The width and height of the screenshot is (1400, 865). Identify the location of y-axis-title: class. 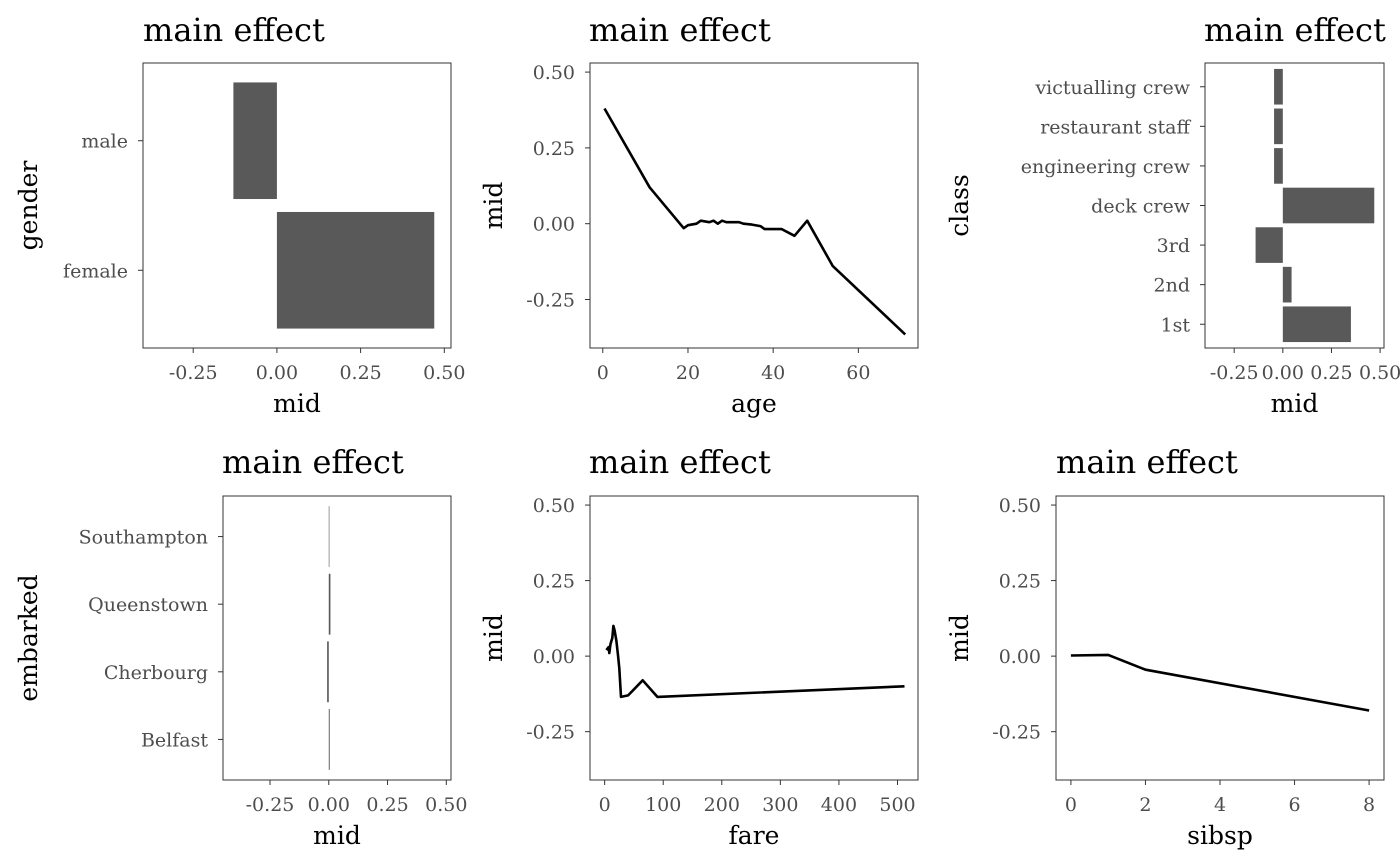
(959, 205).